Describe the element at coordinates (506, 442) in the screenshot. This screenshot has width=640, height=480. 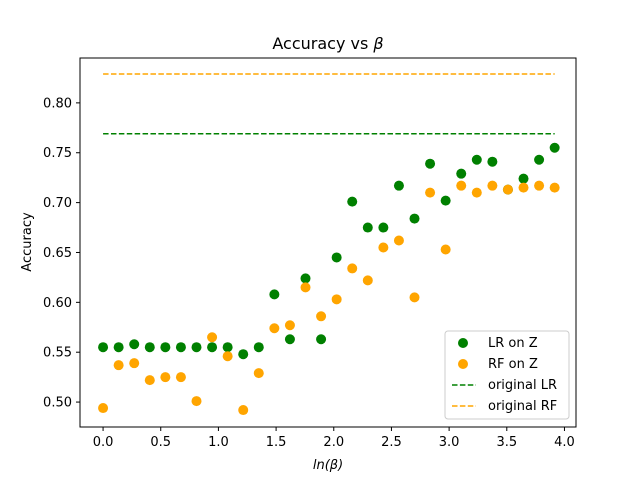
I see `x-tick-label: 3.5` at that location.